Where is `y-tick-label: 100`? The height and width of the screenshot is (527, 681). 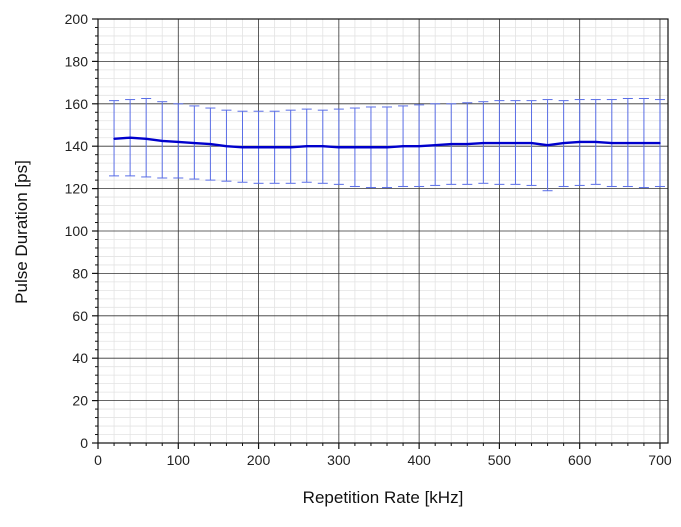
y-tick-label: 100 is located at coordinates (77, 231).